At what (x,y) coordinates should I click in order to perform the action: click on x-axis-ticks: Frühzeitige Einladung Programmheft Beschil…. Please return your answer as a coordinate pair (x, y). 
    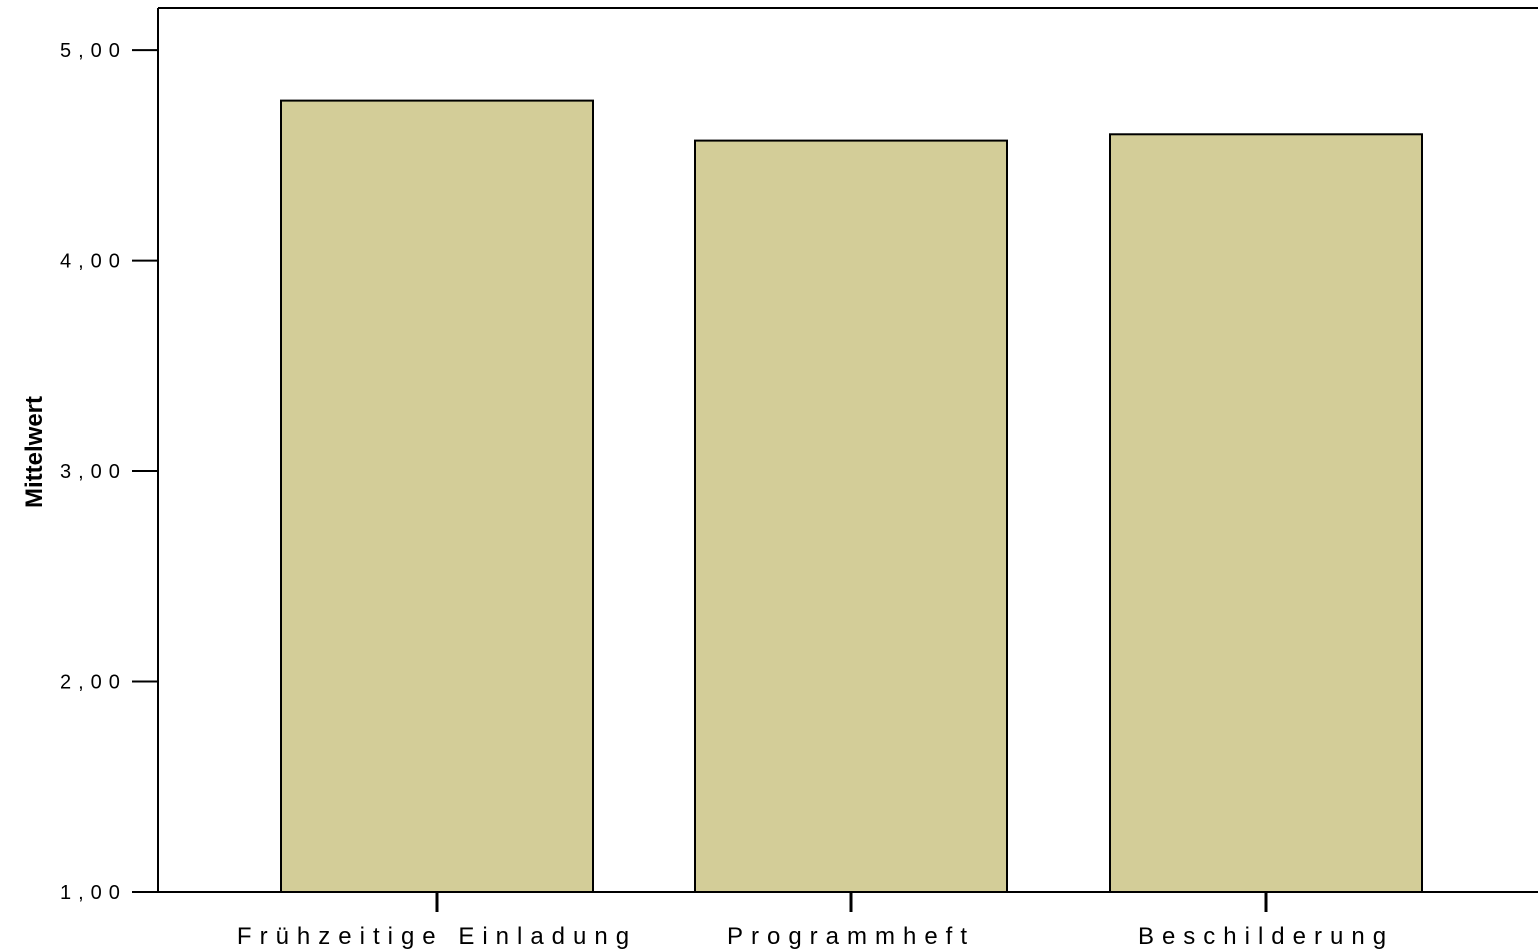
    Looking at the image, I should click on (815, 921).